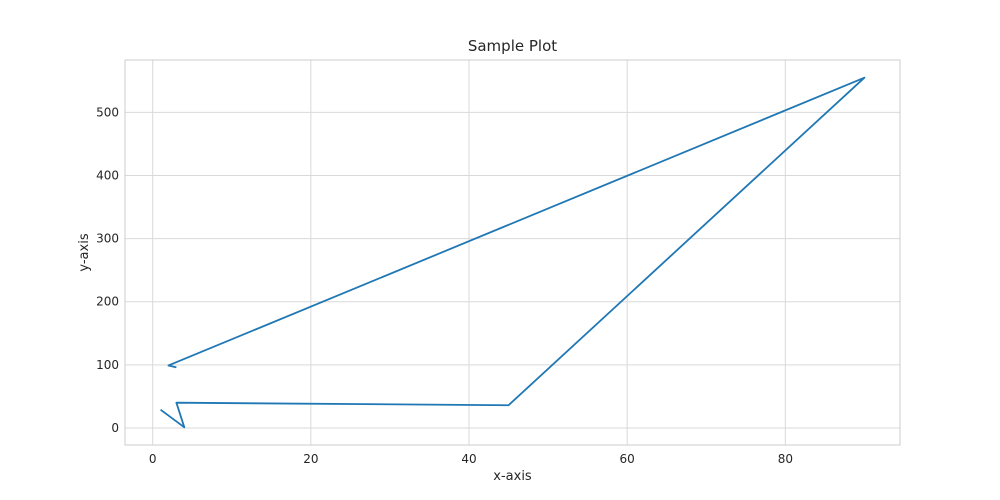 Image resolution: width=1000 pixels, height=500 pixels. What do you see at coordinates (512, 476) in the screenshot?
I see `x-axis-label: x-axis` at bounding box center [512, 476].